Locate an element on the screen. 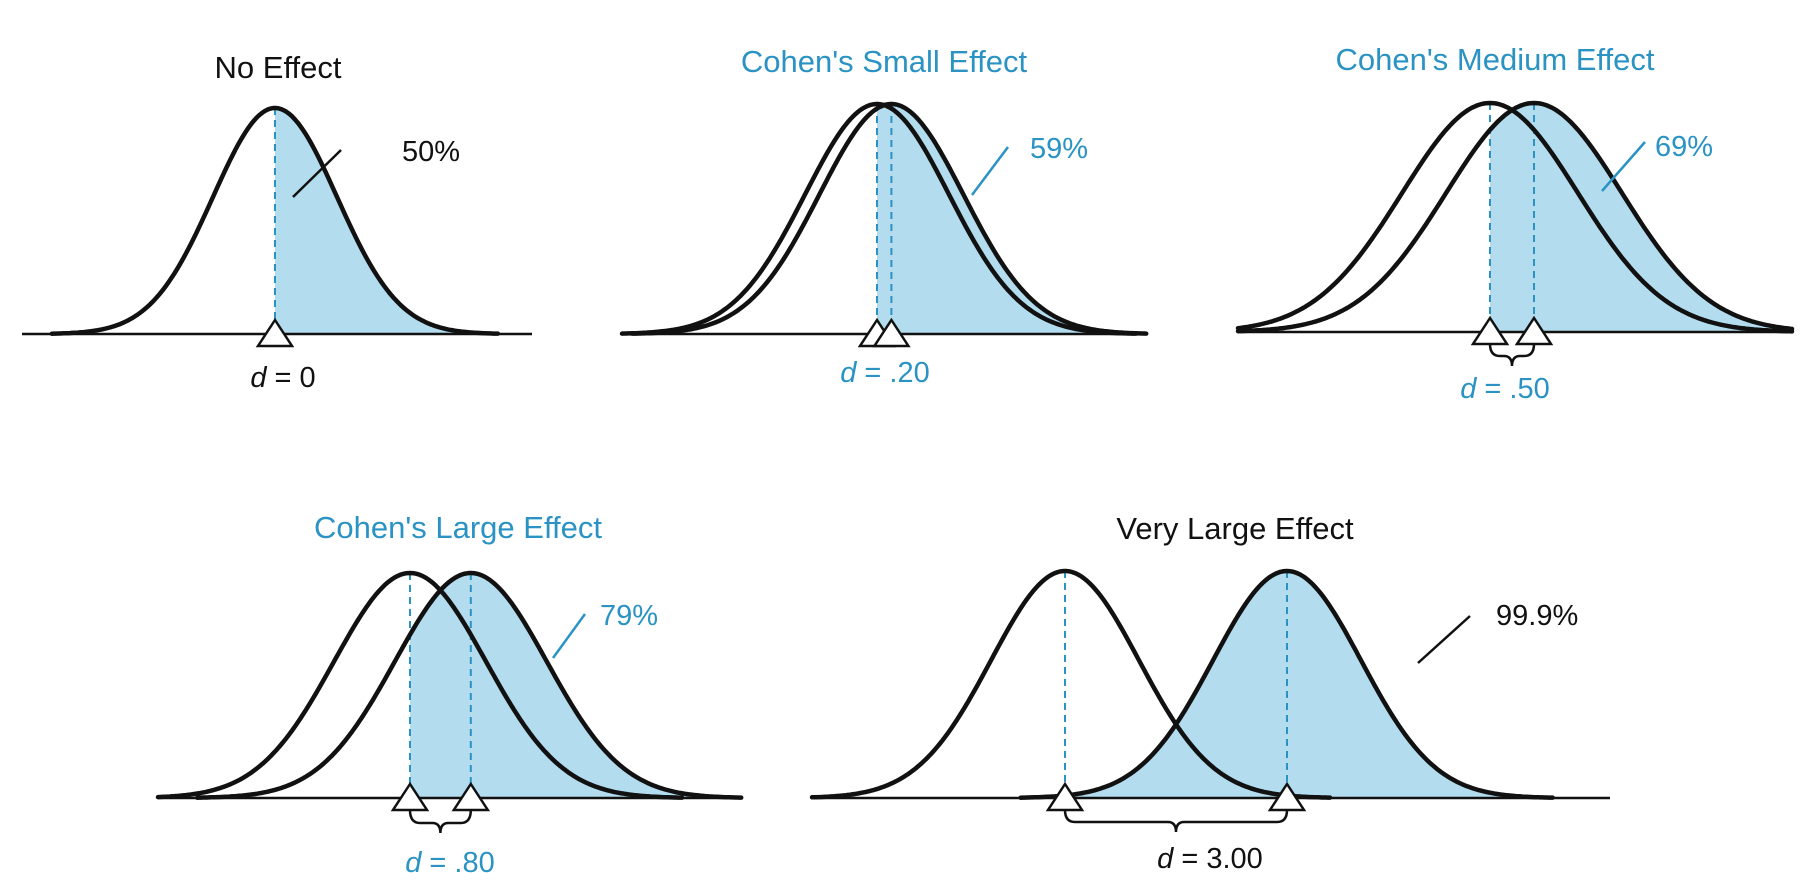 The height and width of the screenshot is (892, 1814). d-value: = .50 is located at coordinates (1512, 389).